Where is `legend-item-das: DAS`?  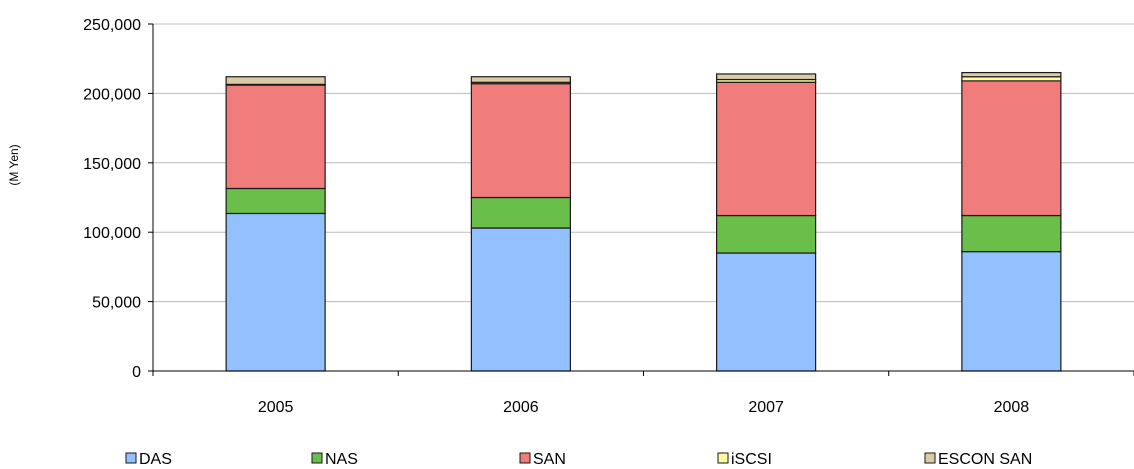 legend-item-das: DAS is located at coordinates (148, 459).